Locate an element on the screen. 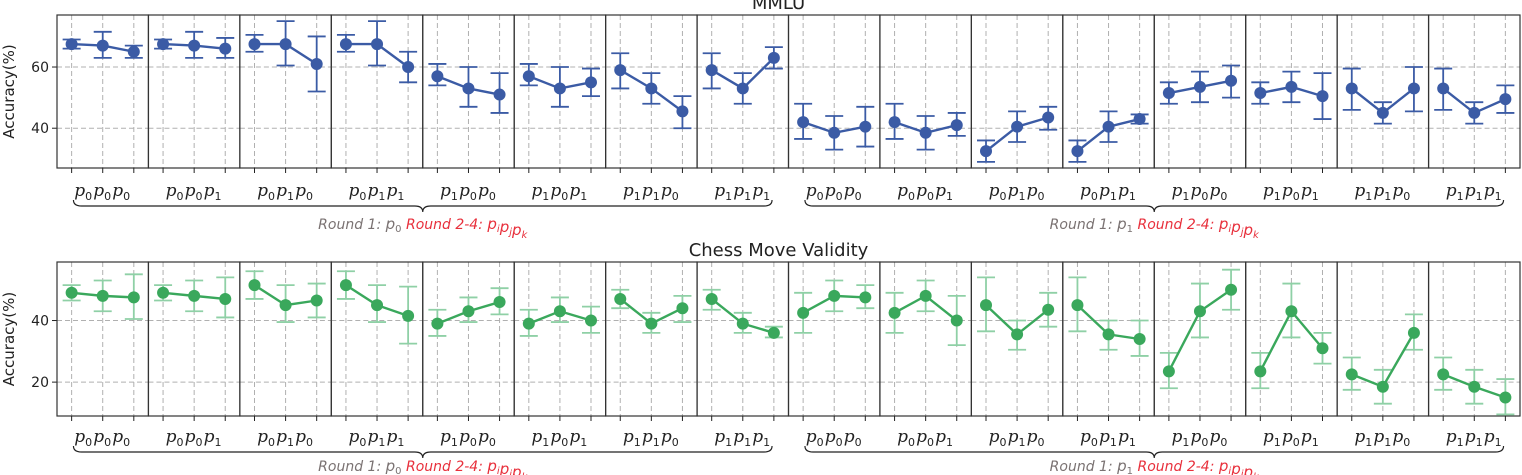  panel: p1 p0 p1 is located at coordinates (560, 355).